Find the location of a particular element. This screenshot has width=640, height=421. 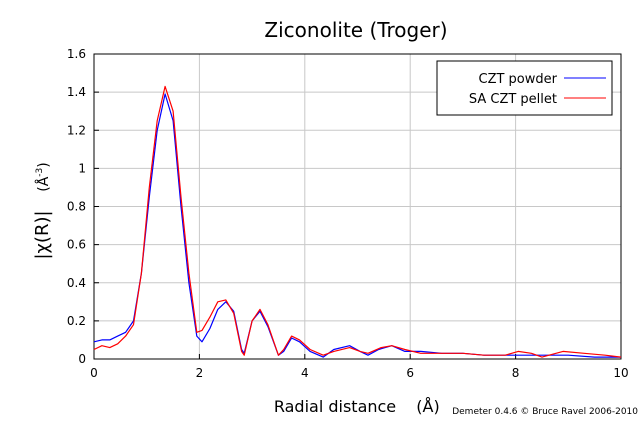

x-tick-label: 8 is located at coordinates (516, 373).